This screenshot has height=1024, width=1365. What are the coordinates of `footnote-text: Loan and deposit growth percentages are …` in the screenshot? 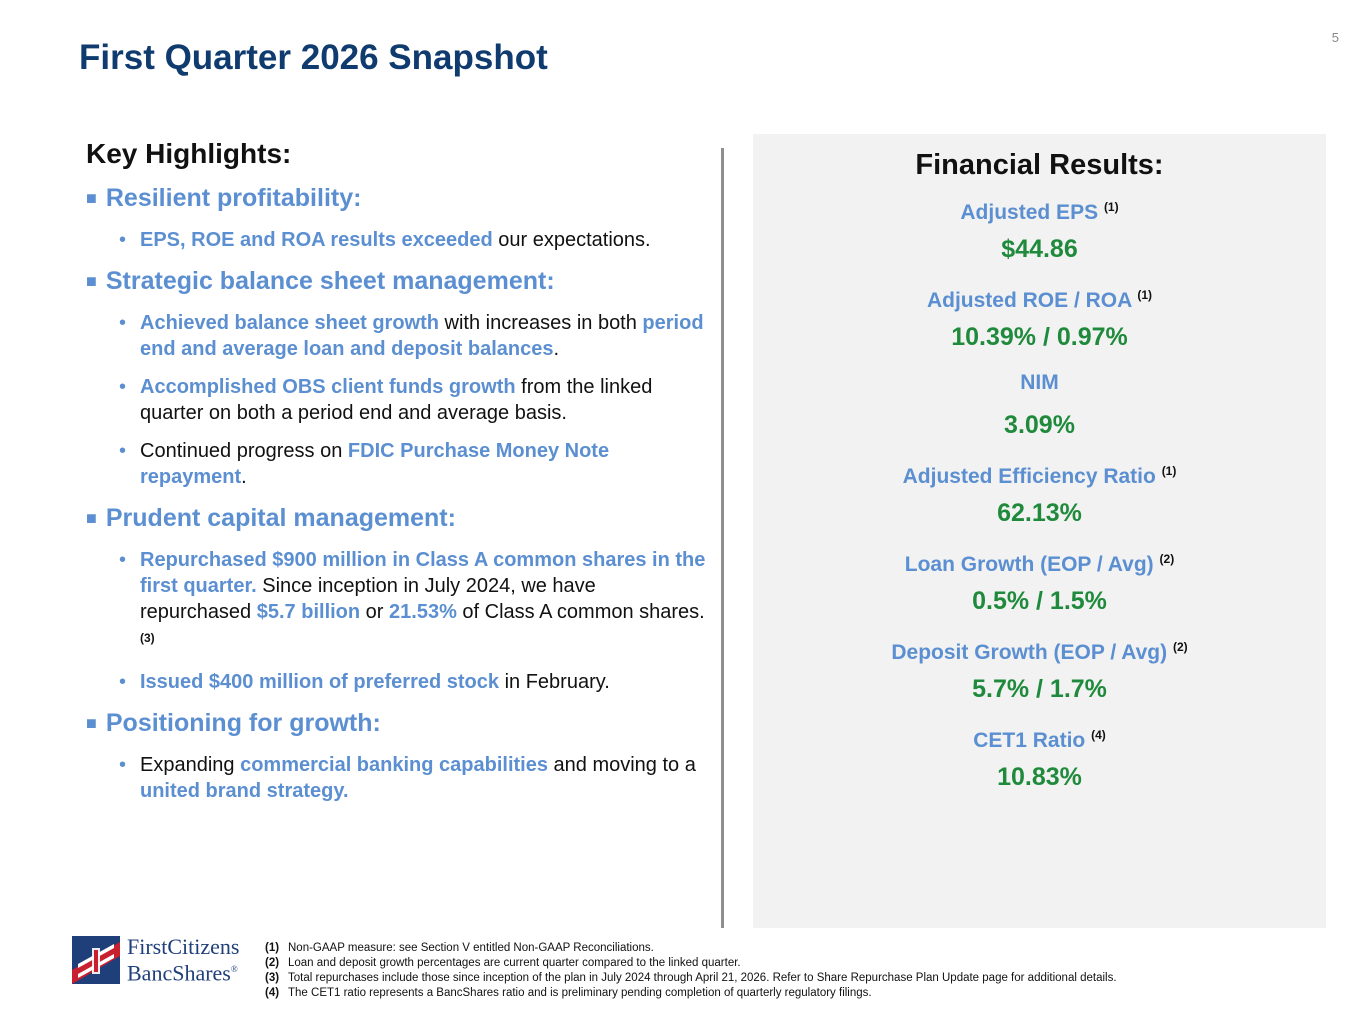 It's located at (514, 963).